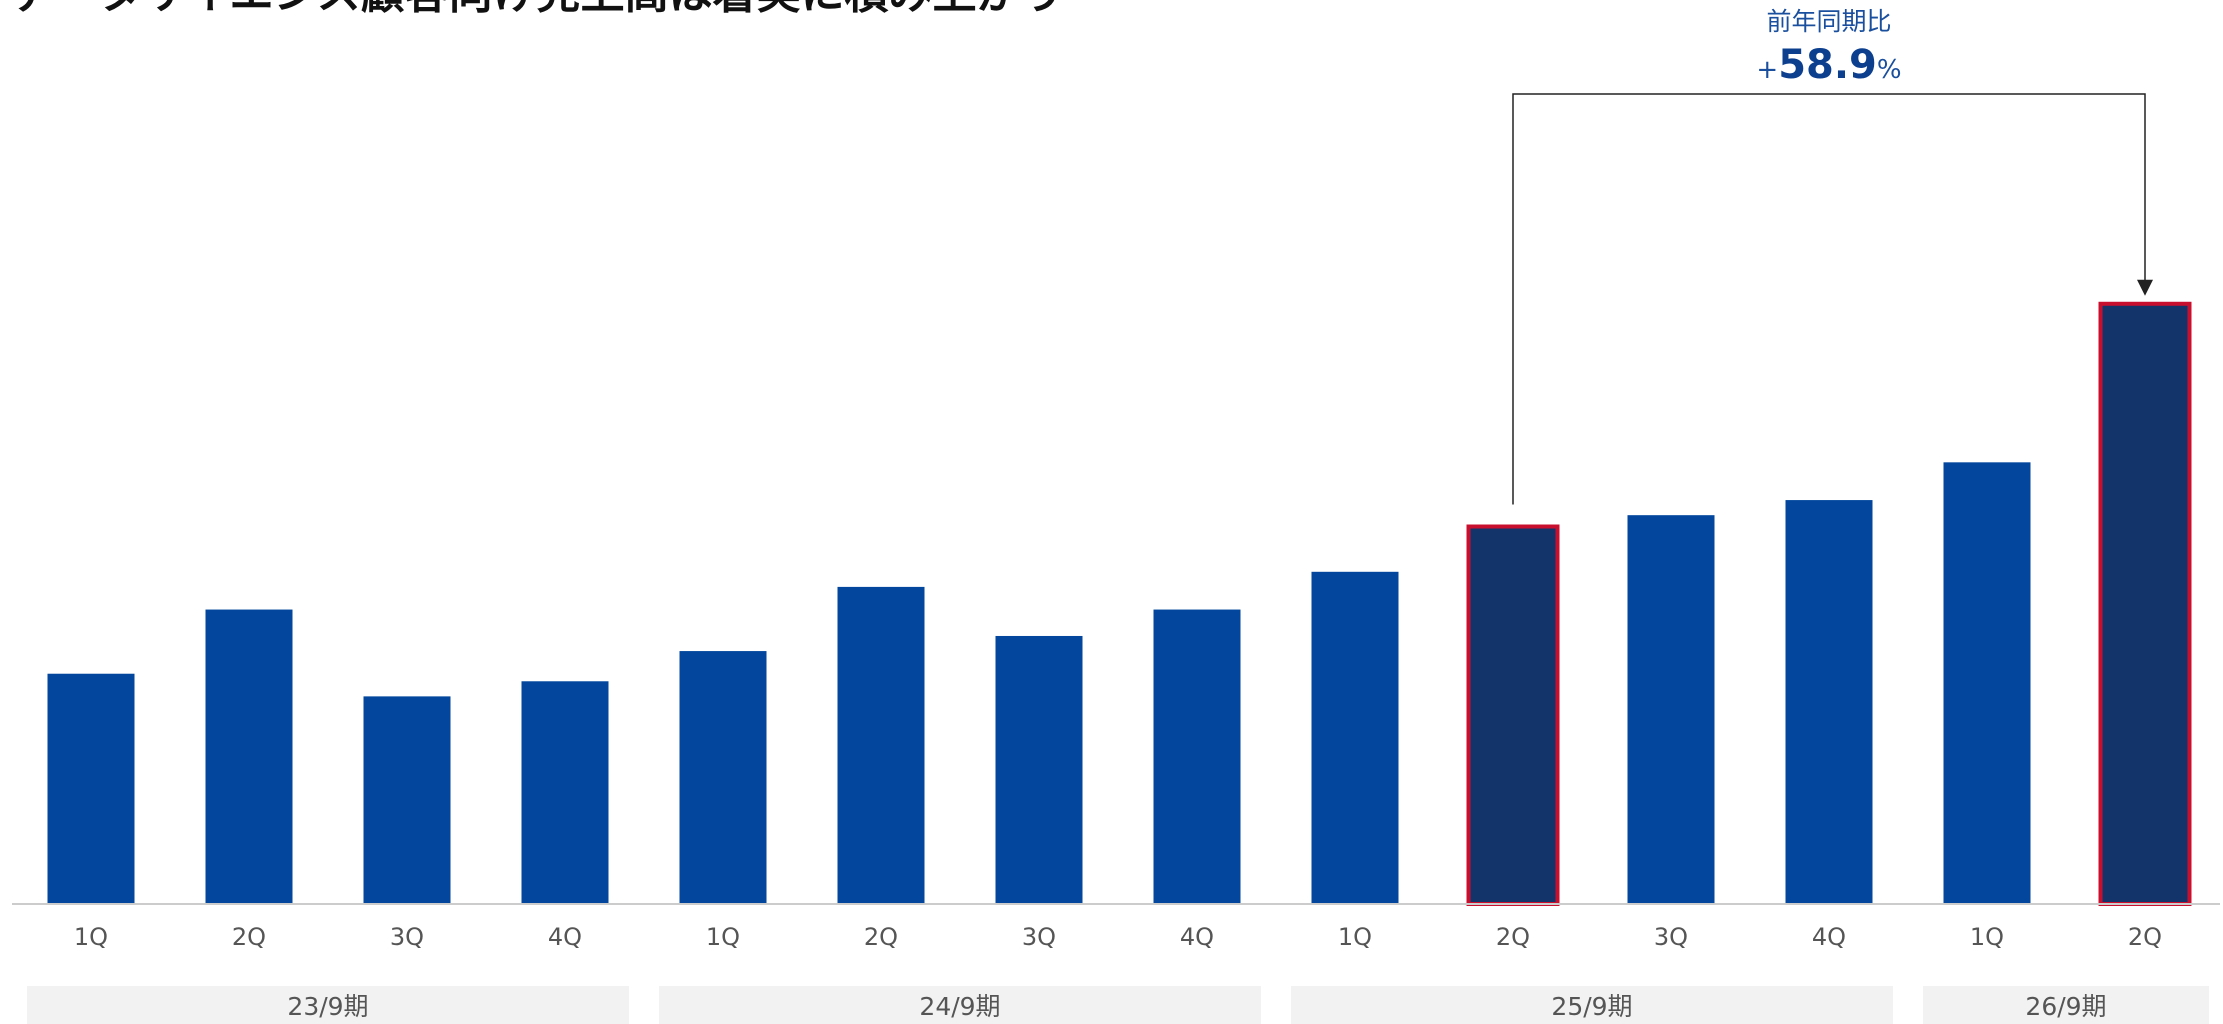  I want to click on period-label: 26/9期, so click(2065, 1006).